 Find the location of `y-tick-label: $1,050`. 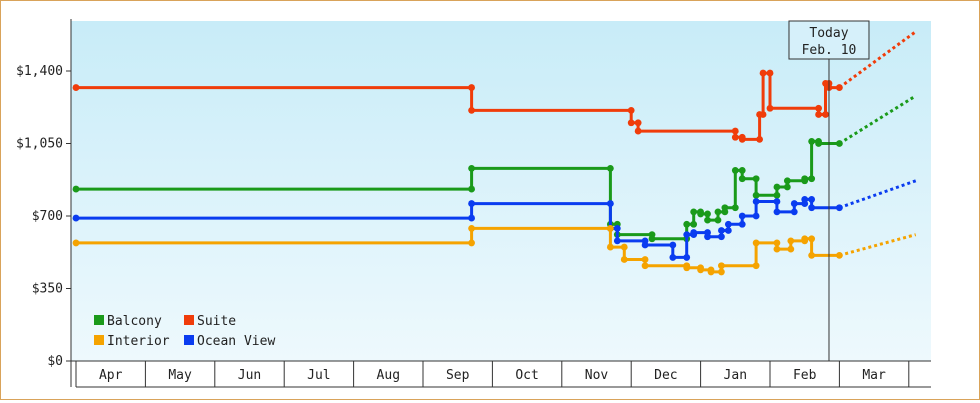

y-tick-label: $1,050 is located at coordinates (39, 144).